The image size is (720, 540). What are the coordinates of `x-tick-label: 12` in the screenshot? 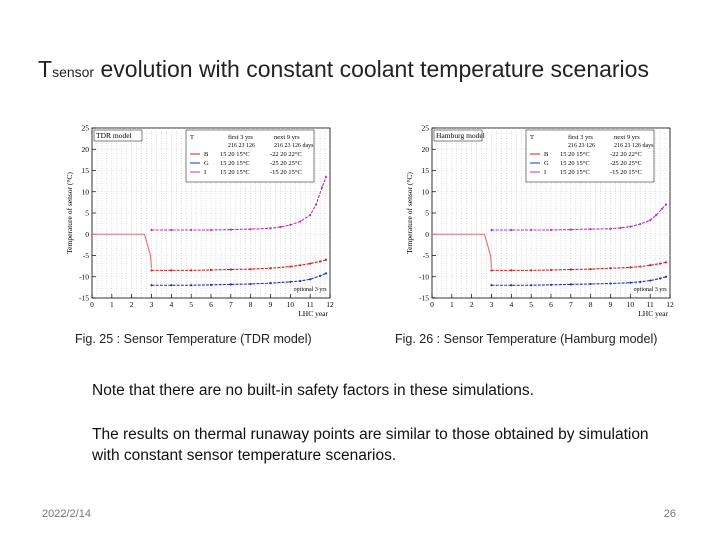 It's located at (330, 304).